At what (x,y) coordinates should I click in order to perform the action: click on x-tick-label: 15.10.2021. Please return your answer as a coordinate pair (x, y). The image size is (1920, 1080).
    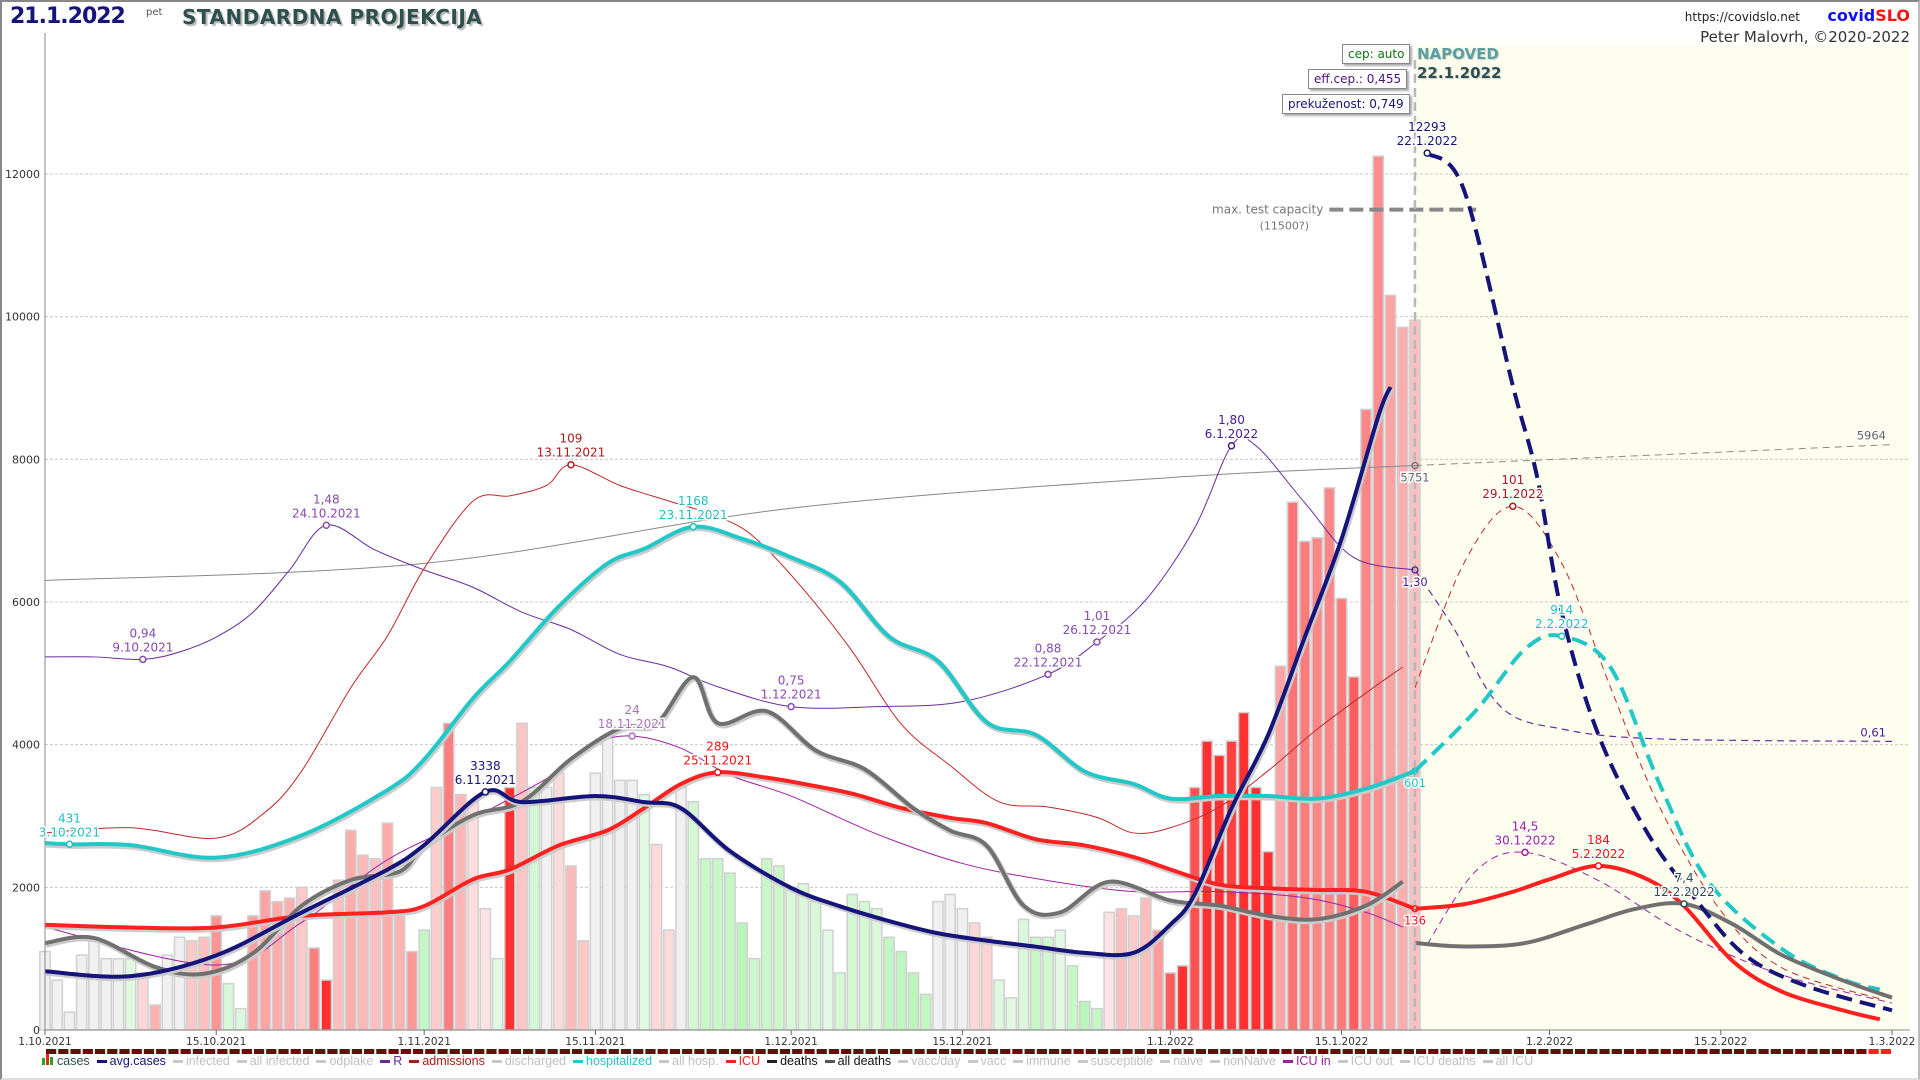
    Looking at the image, I should click on (216, 1042).